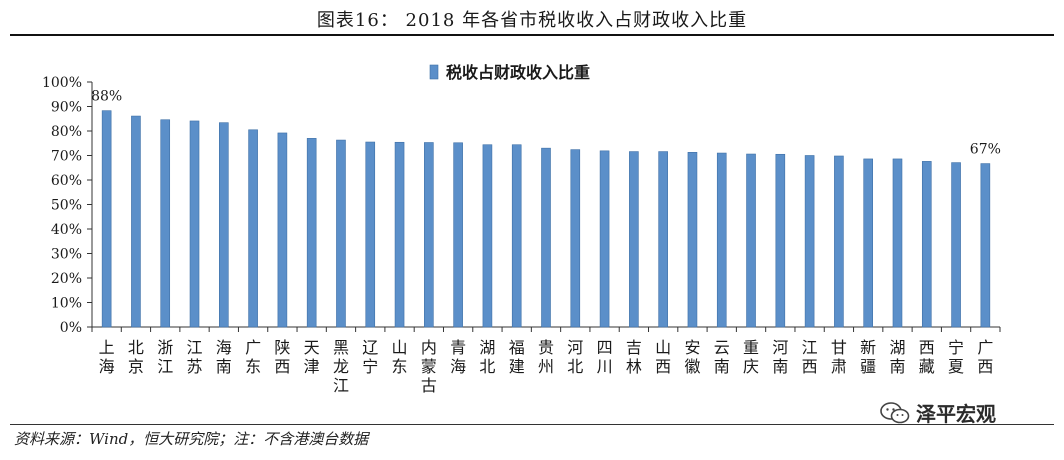  I want to click on y-tick-label: 30%, so click(66, 255).